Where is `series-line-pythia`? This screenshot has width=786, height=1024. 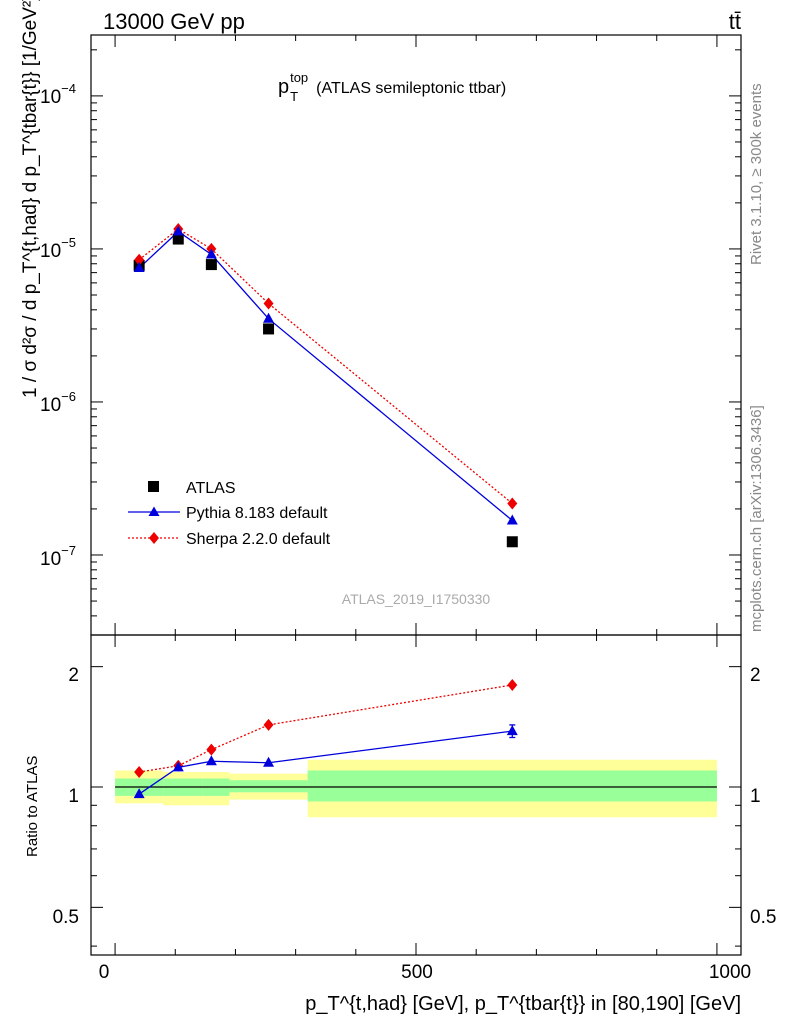 series-line-pythia is located at coordinates (325, 376).